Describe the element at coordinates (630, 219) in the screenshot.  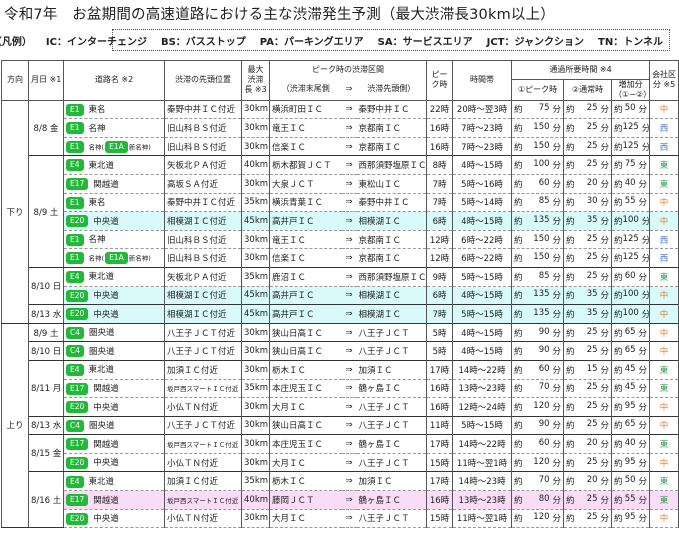
I see `minutes: 100` at that location.